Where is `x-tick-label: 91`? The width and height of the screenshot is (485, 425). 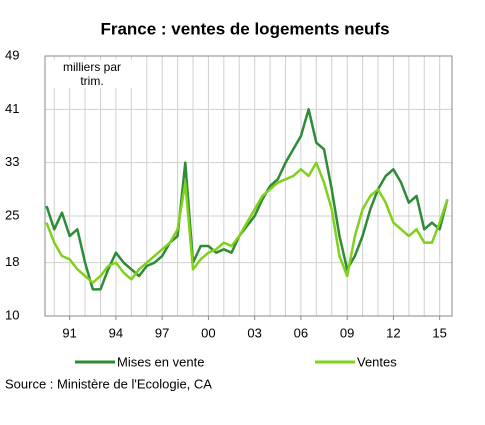
x-tick-label: 91 is located at coordinates (69, 332).